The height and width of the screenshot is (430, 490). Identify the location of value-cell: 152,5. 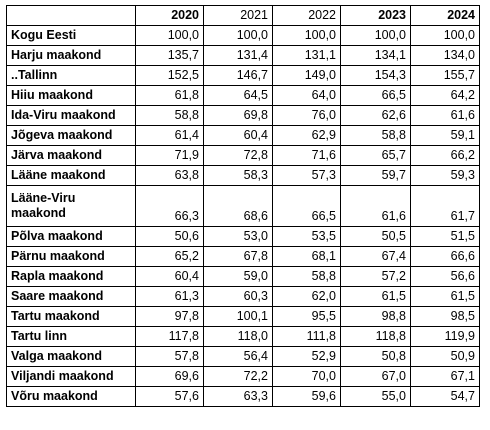
(169, 75).